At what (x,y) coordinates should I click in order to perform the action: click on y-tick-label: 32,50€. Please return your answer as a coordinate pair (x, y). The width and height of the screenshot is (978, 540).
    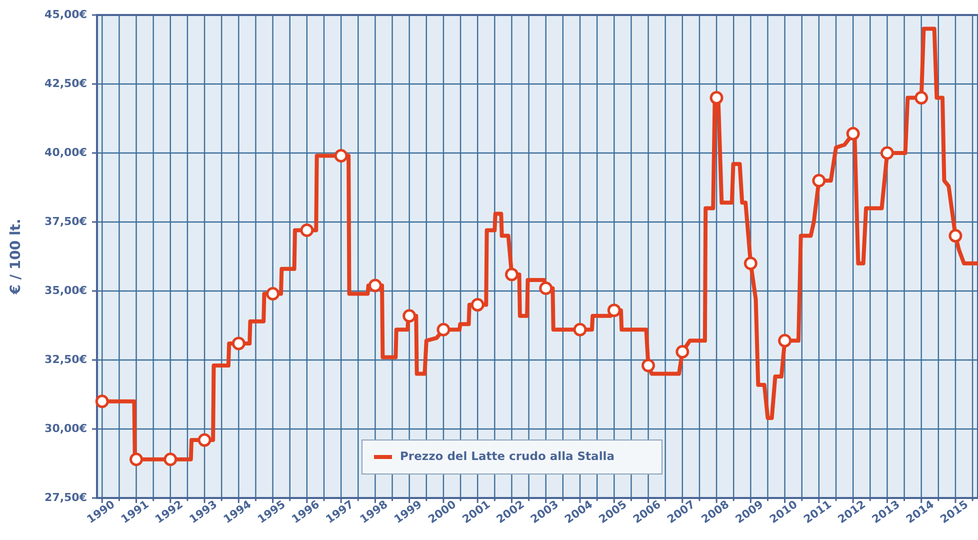
    Looking at the image, I should click on (65, 359).